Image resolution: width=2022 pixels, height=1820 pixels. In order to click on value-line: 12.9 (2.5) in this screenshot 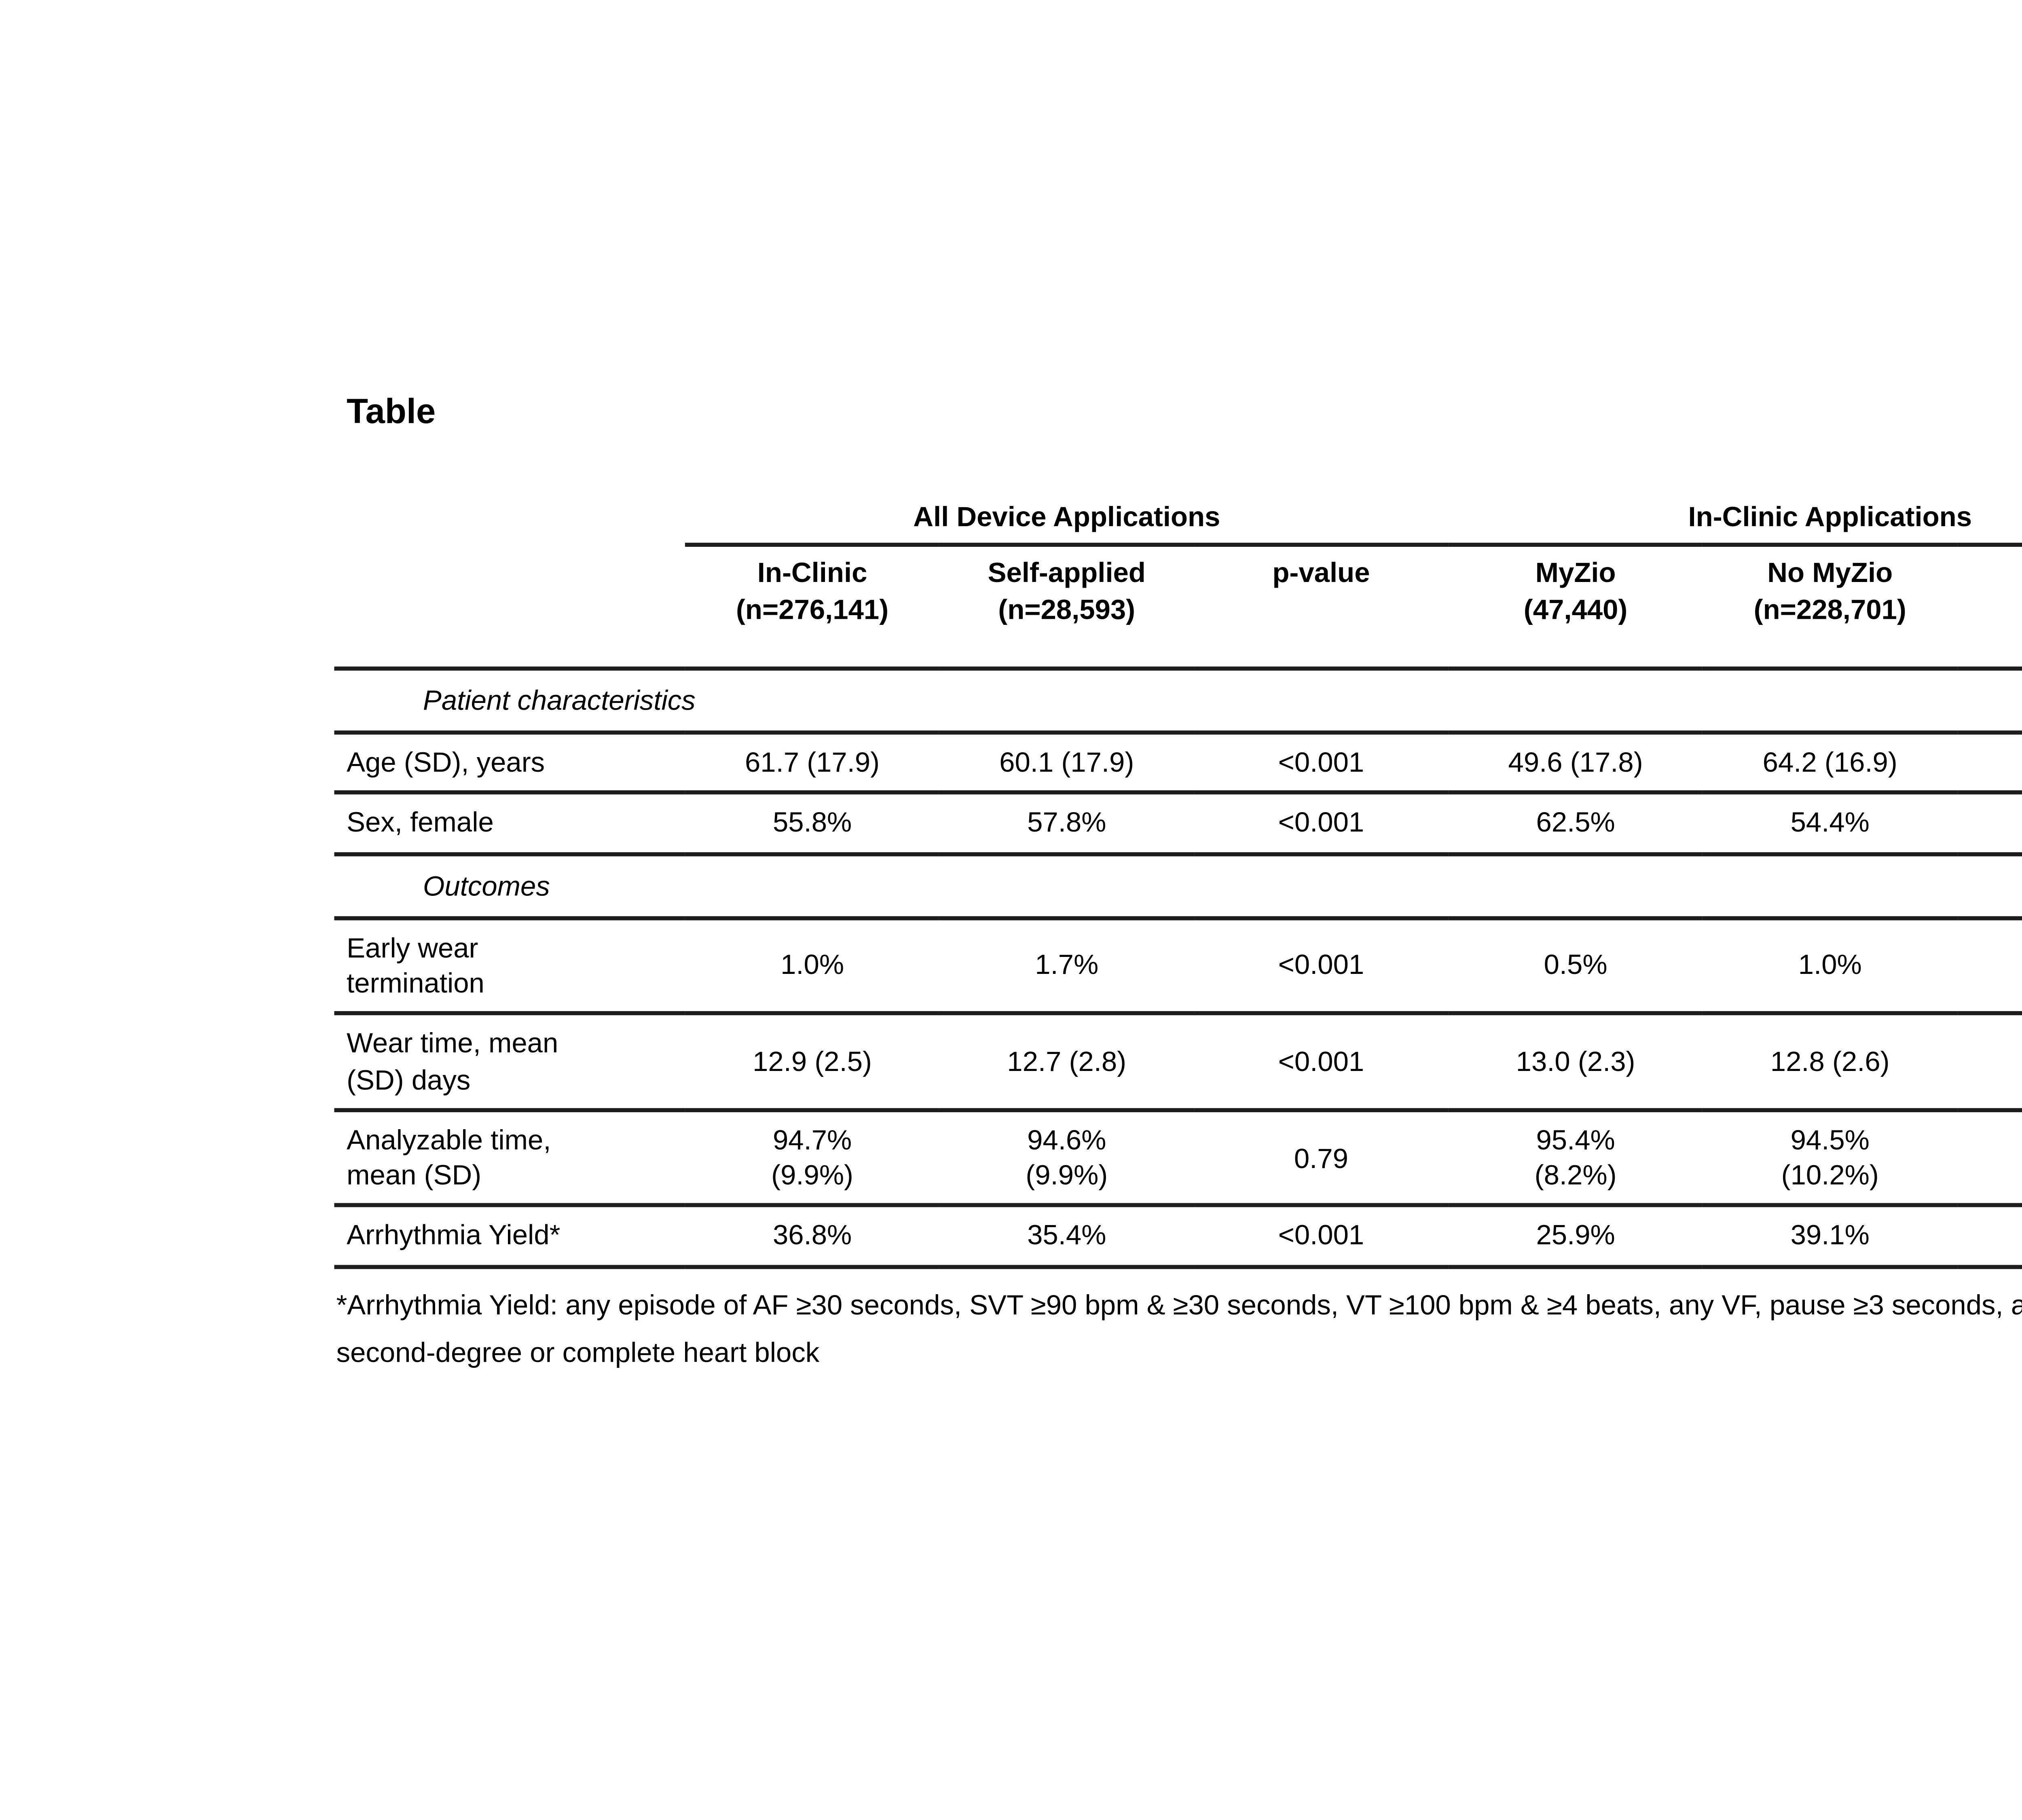, I will do `click(812, 1061)`.